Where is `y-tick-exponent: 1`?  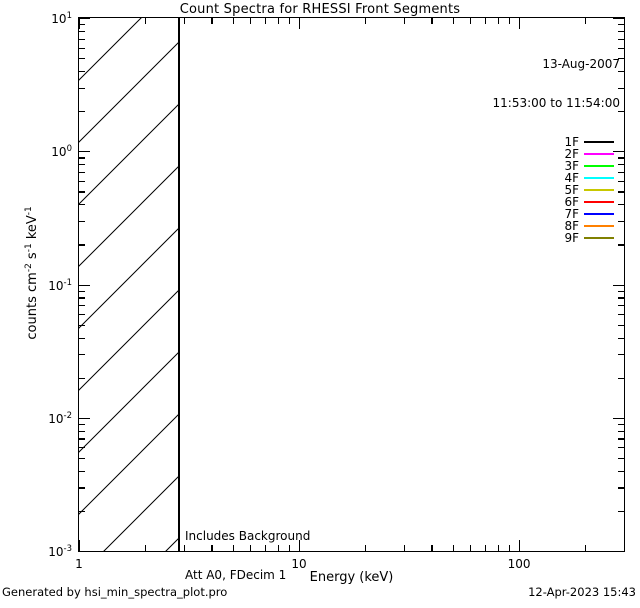
y-tick-exponent: 1 is located at coordinates (69, 16).